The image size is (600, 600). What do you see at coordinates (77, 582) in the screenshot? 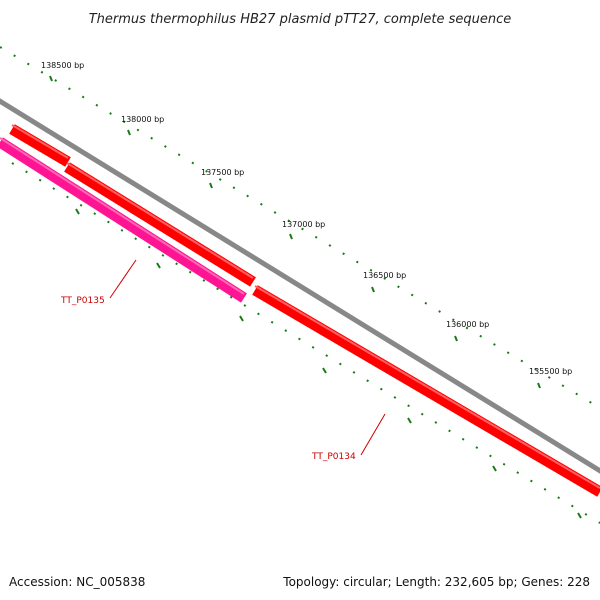
I see `accession-text: Accession: NC_005838` at bounding box center [77, 582].